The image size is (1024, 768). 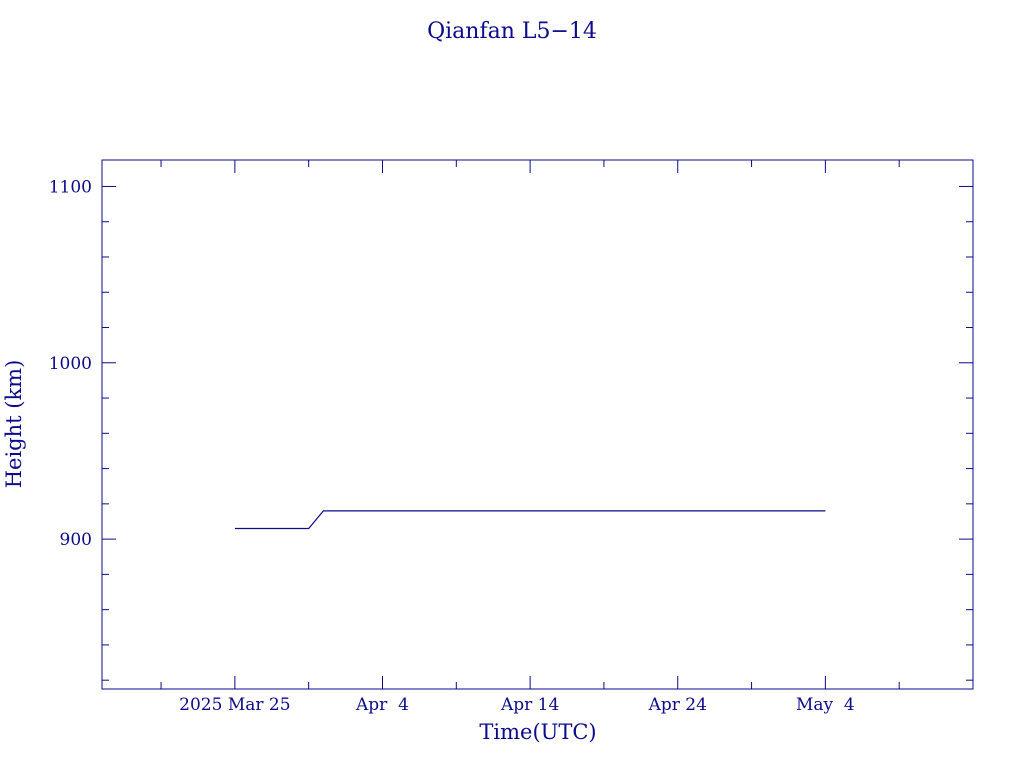 What do you see at coordinates (70, 364) in the screenshot?
I see `y-tick-label: 1000` at bounding box center [70, 364].